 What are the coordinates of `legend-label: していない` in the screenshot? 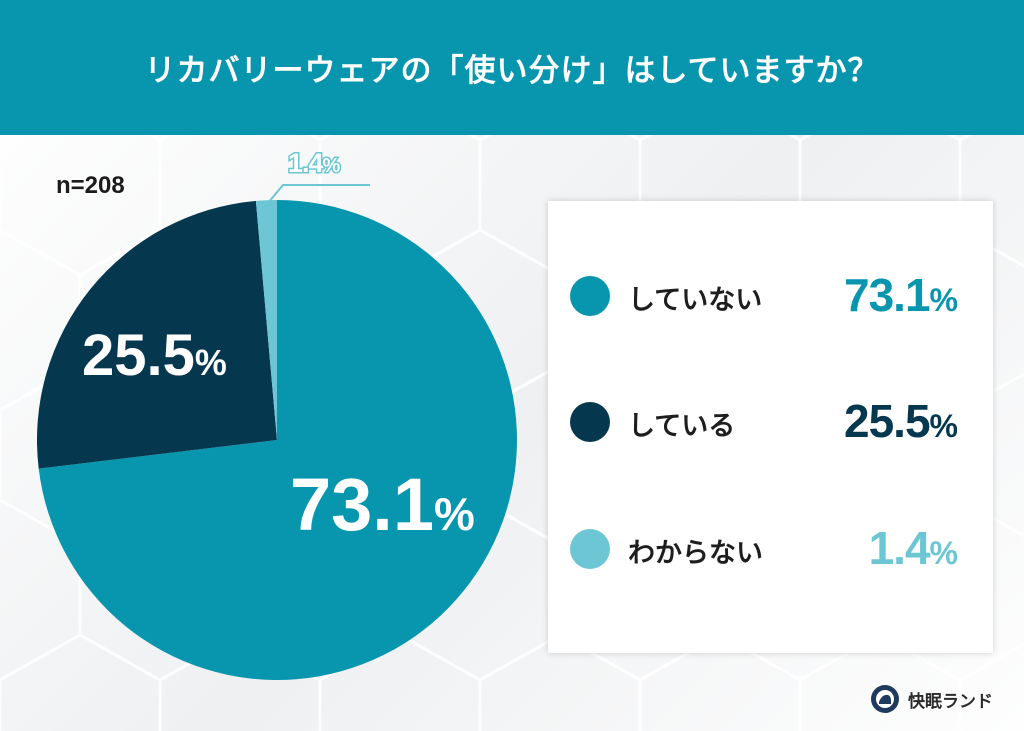 It's located at (695, 300).